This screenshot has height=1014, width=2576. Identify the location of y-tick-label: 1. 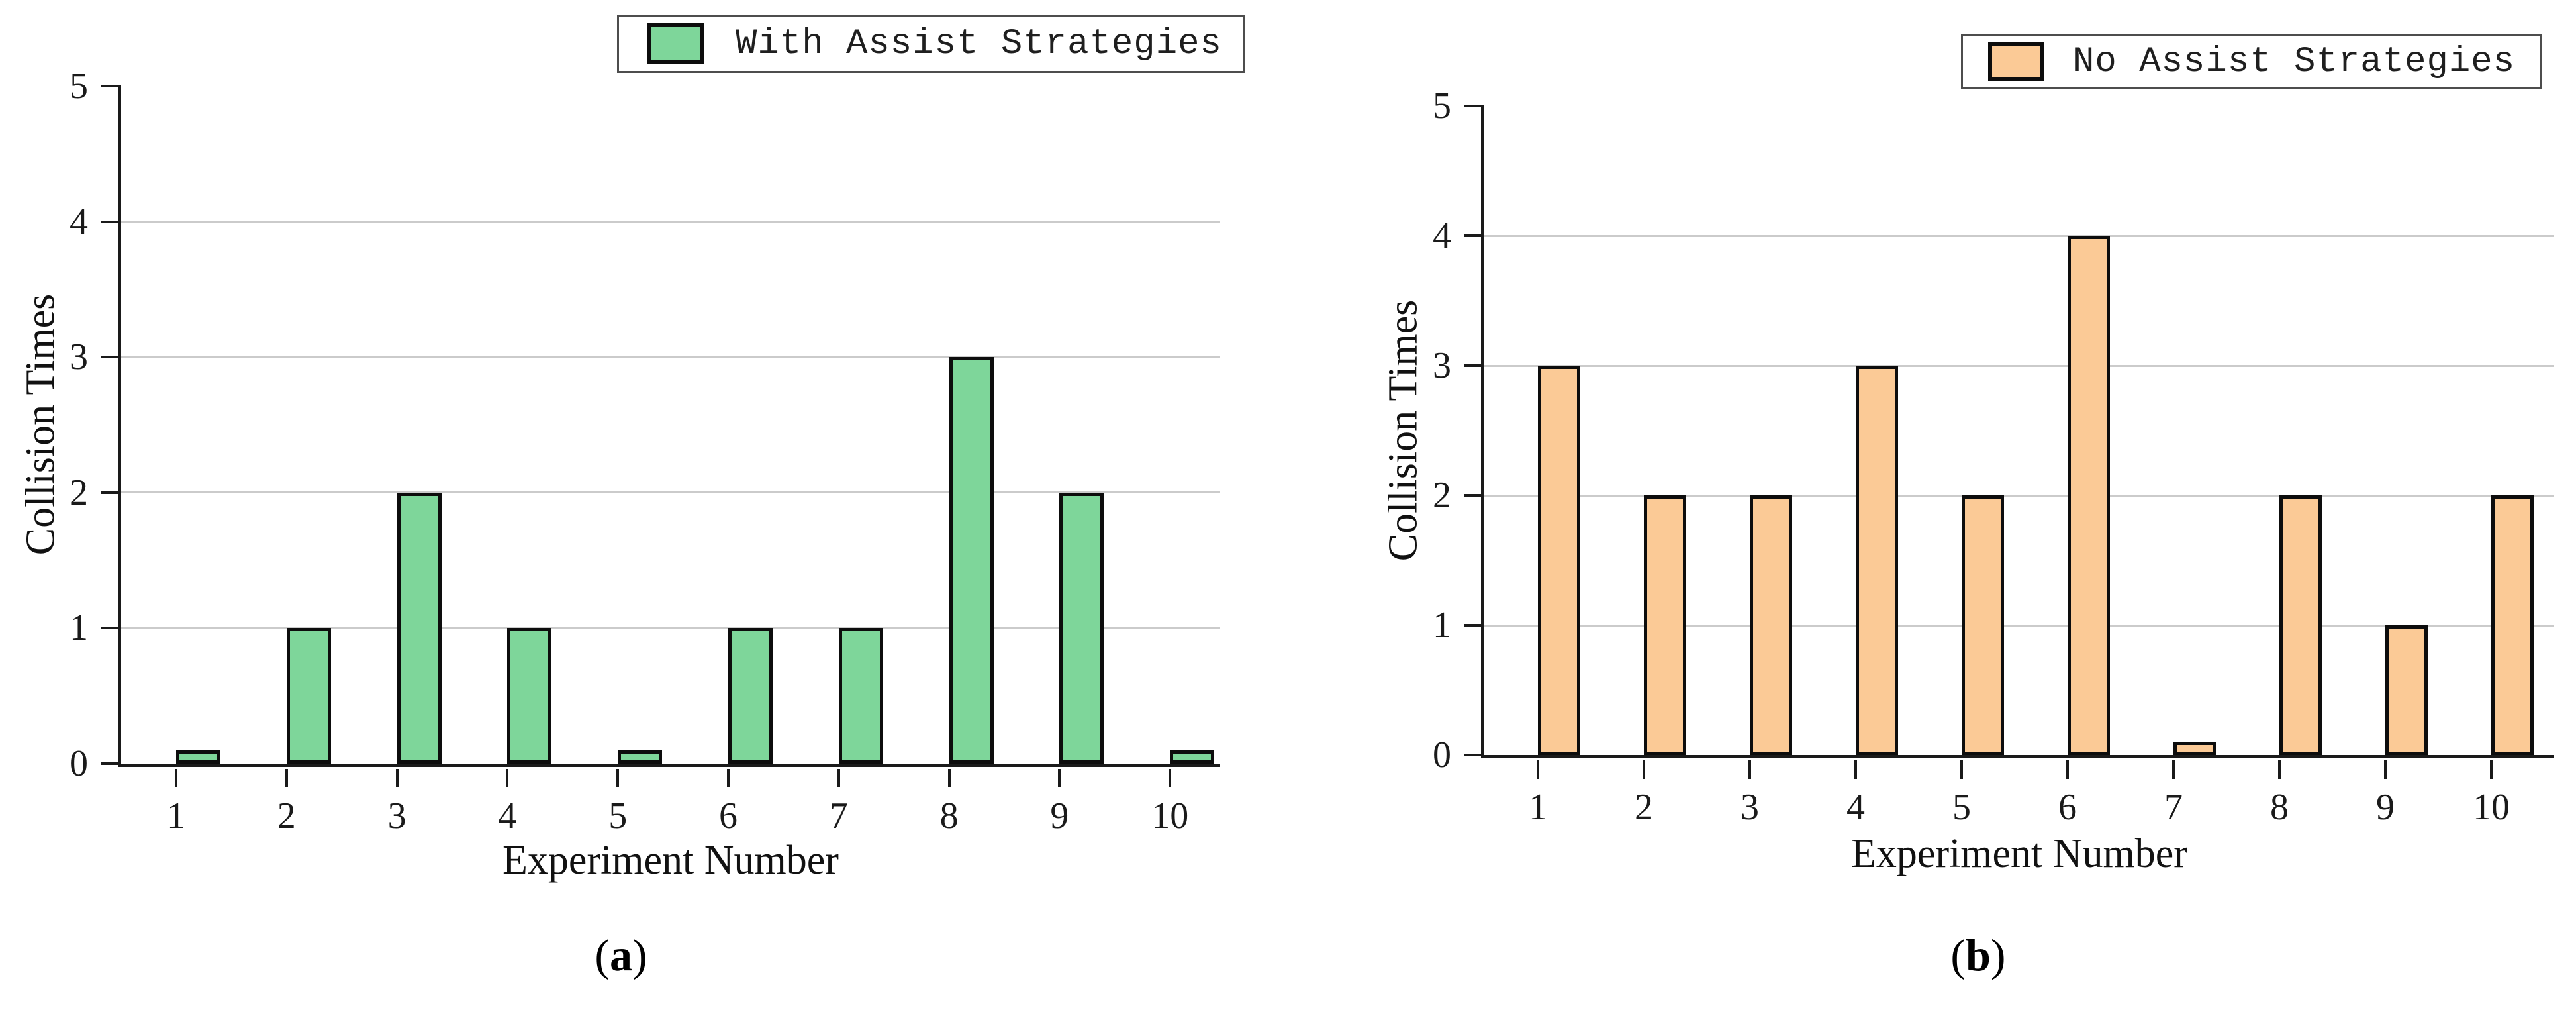
(79, 628).